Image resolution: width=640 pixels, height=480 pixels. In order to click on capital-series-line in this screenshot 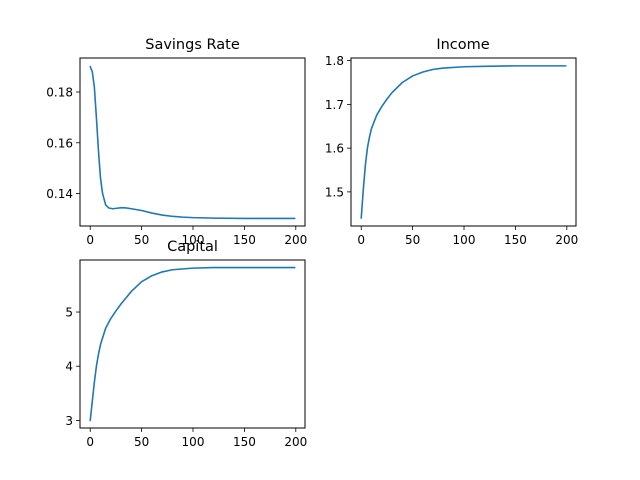, I will do `click(192, 344)`.